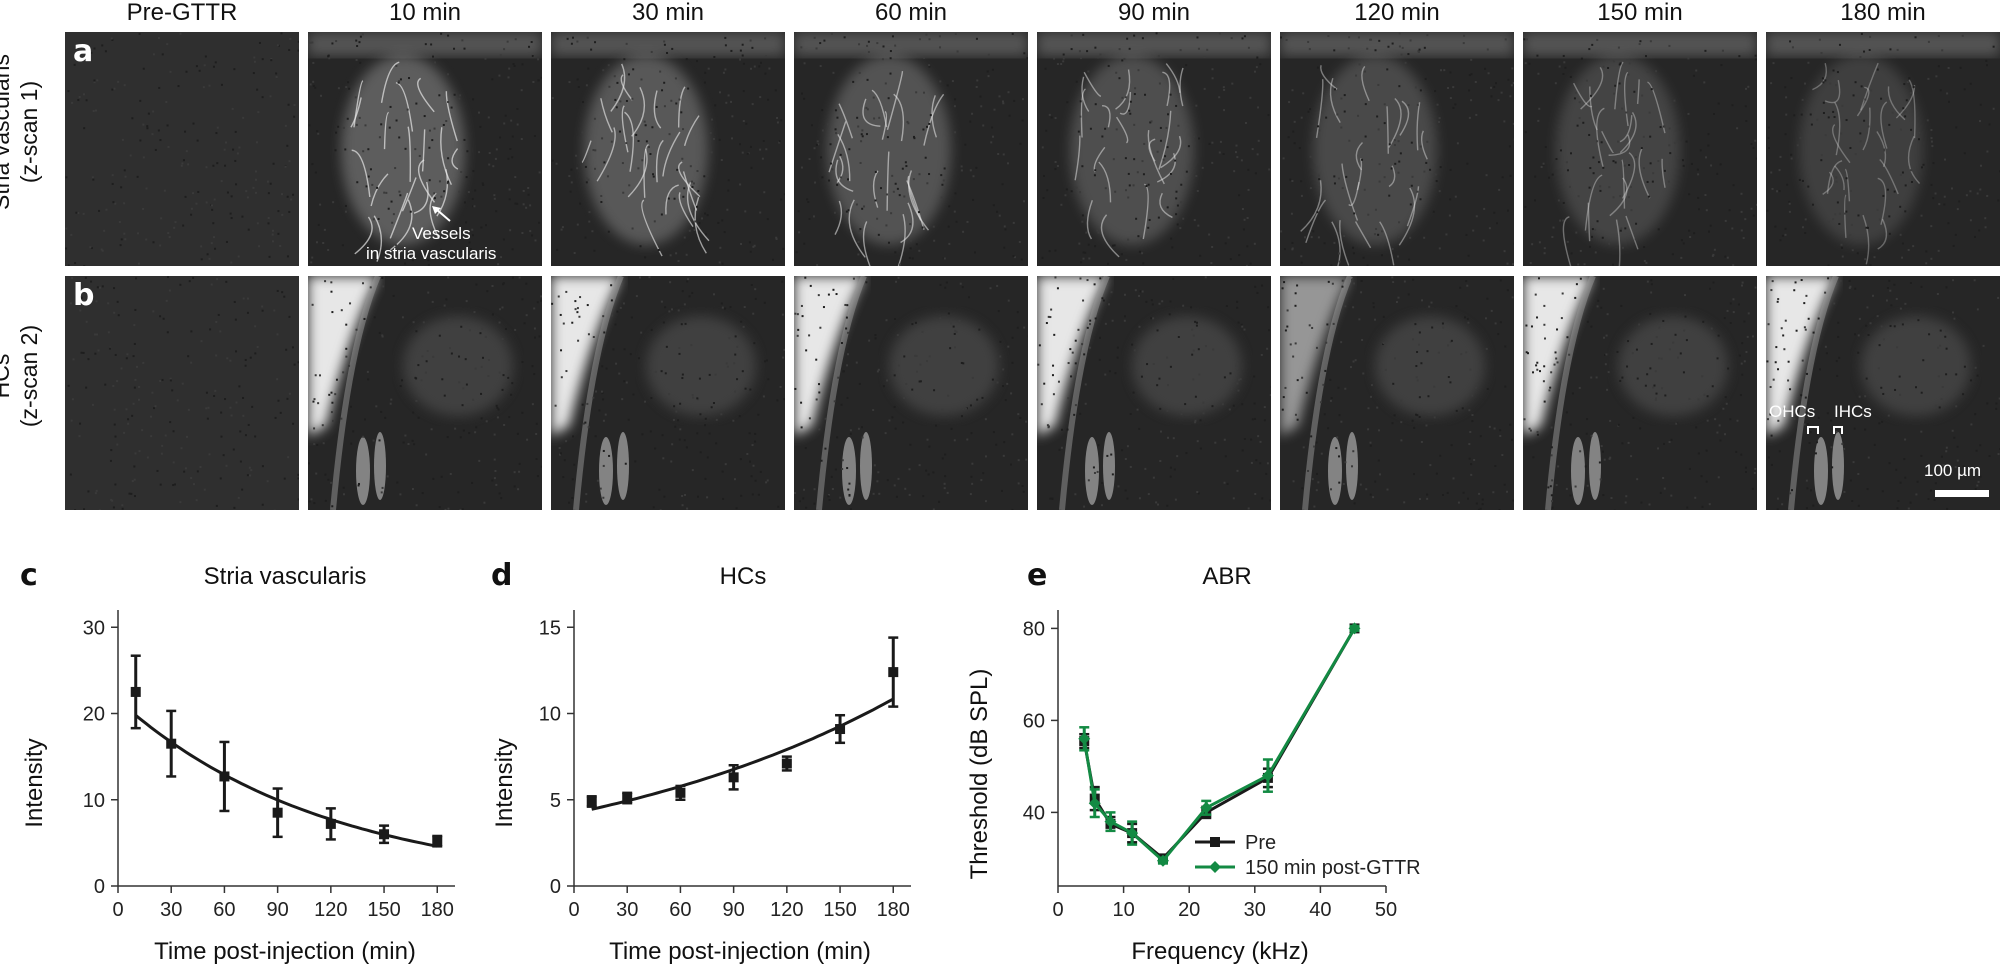 This screenshot has width=2002, height=968. Describe the element at coordinates (84, 295) in the screenshot. I see `panel-letter-b: b` at that location.